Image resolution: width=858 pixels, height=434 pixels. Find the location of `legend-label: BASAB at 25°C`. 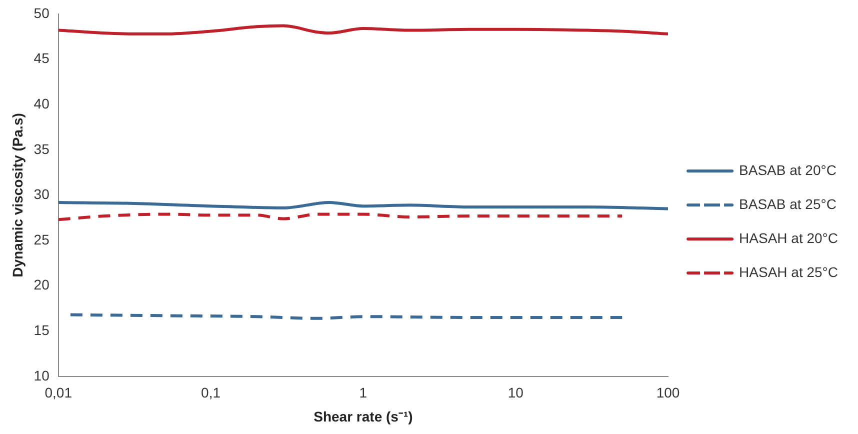

legend-label: BASAB at 25°C is located at coordinates (787, 204).